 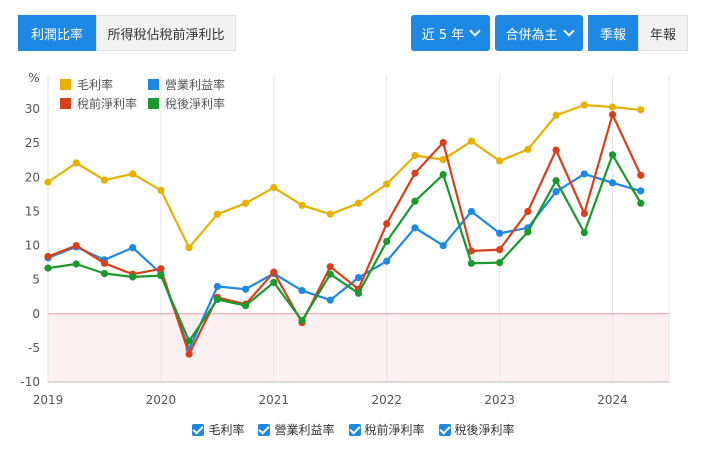 What do you see at coordinates (304, 430) in the screenshot?
I see `legend-toggle-label: 營業利益率` at bounding box center [304, 430].